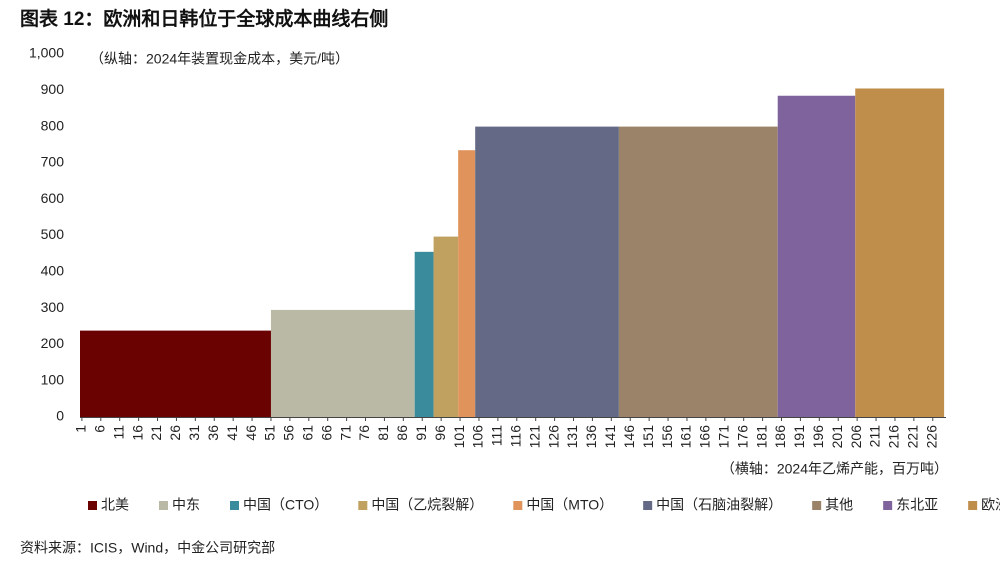 This screenshot has width=1000, height=568. Describe the element at coordinates (913, 437) in the screenshot. I see `x-tick-label: 221` at that location.